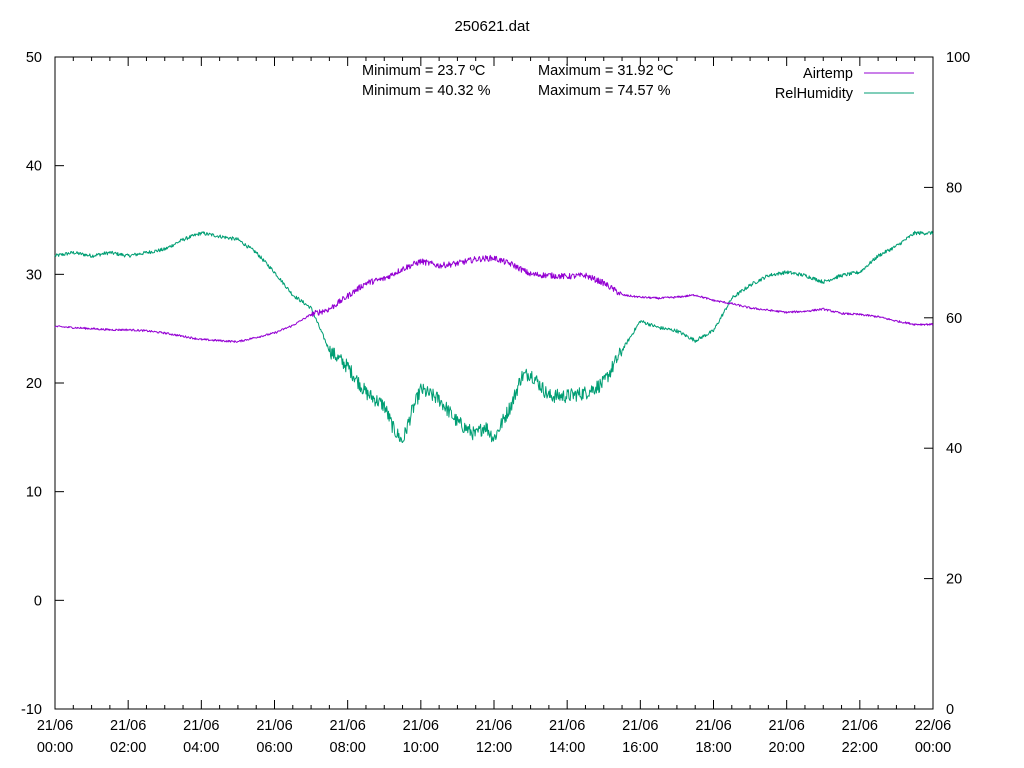  Describe the element at coordinates (605, 71) in the screenshot. I see `annotation-temp-maximum: Maximum = 31.92 ºC` at that location.